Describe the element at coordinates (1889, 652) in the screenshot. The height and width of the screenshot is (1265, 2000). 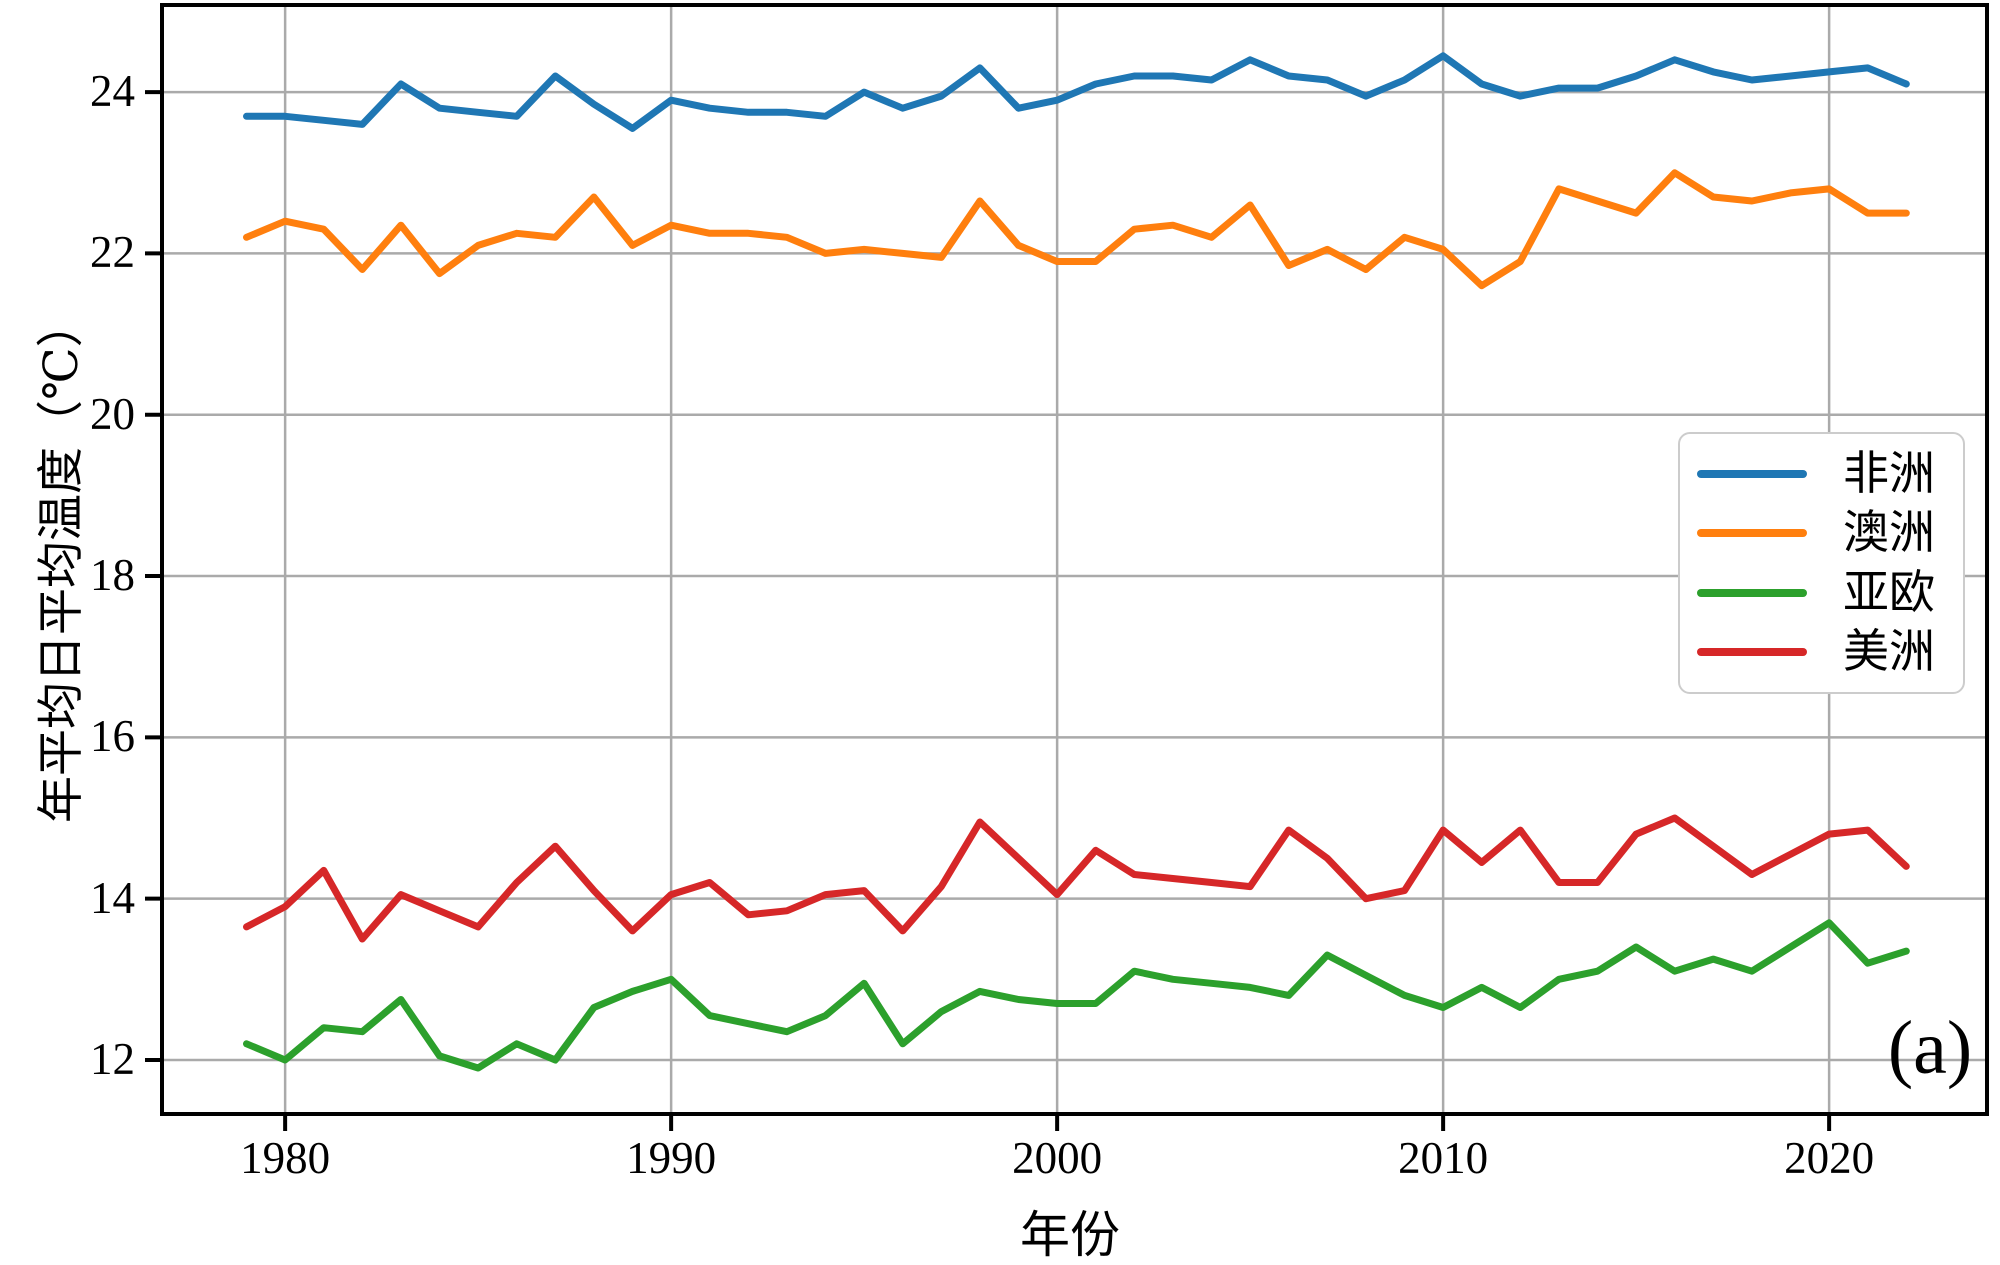
I see `legend-label-americas: 美洲` at that location.